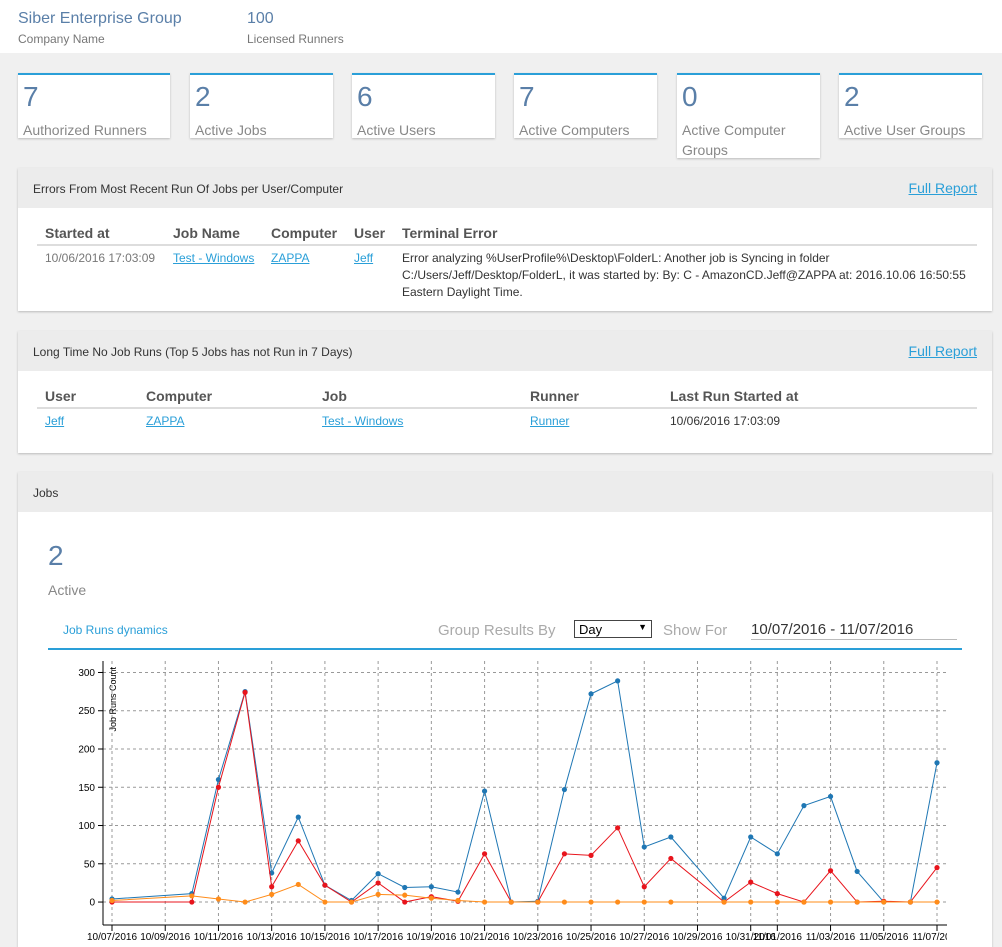 Image resolution: width=1002 pixels, height=947 pixels. Describe the element at coordinates (507, 398) in the screenshot. I see `header-row: UserComputerJobRunnerLast Run Started at` at that location.